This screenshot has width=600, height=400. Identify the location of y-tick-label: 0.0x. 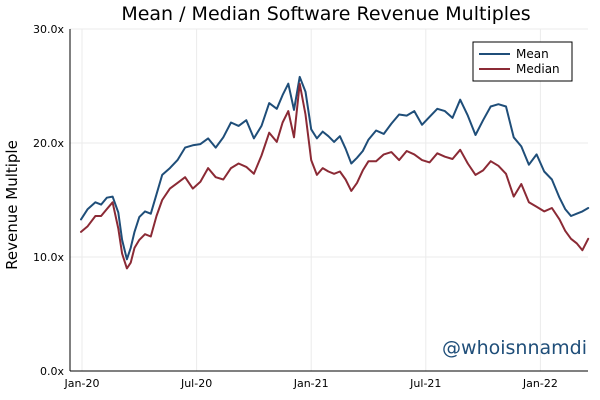
(52, 371).